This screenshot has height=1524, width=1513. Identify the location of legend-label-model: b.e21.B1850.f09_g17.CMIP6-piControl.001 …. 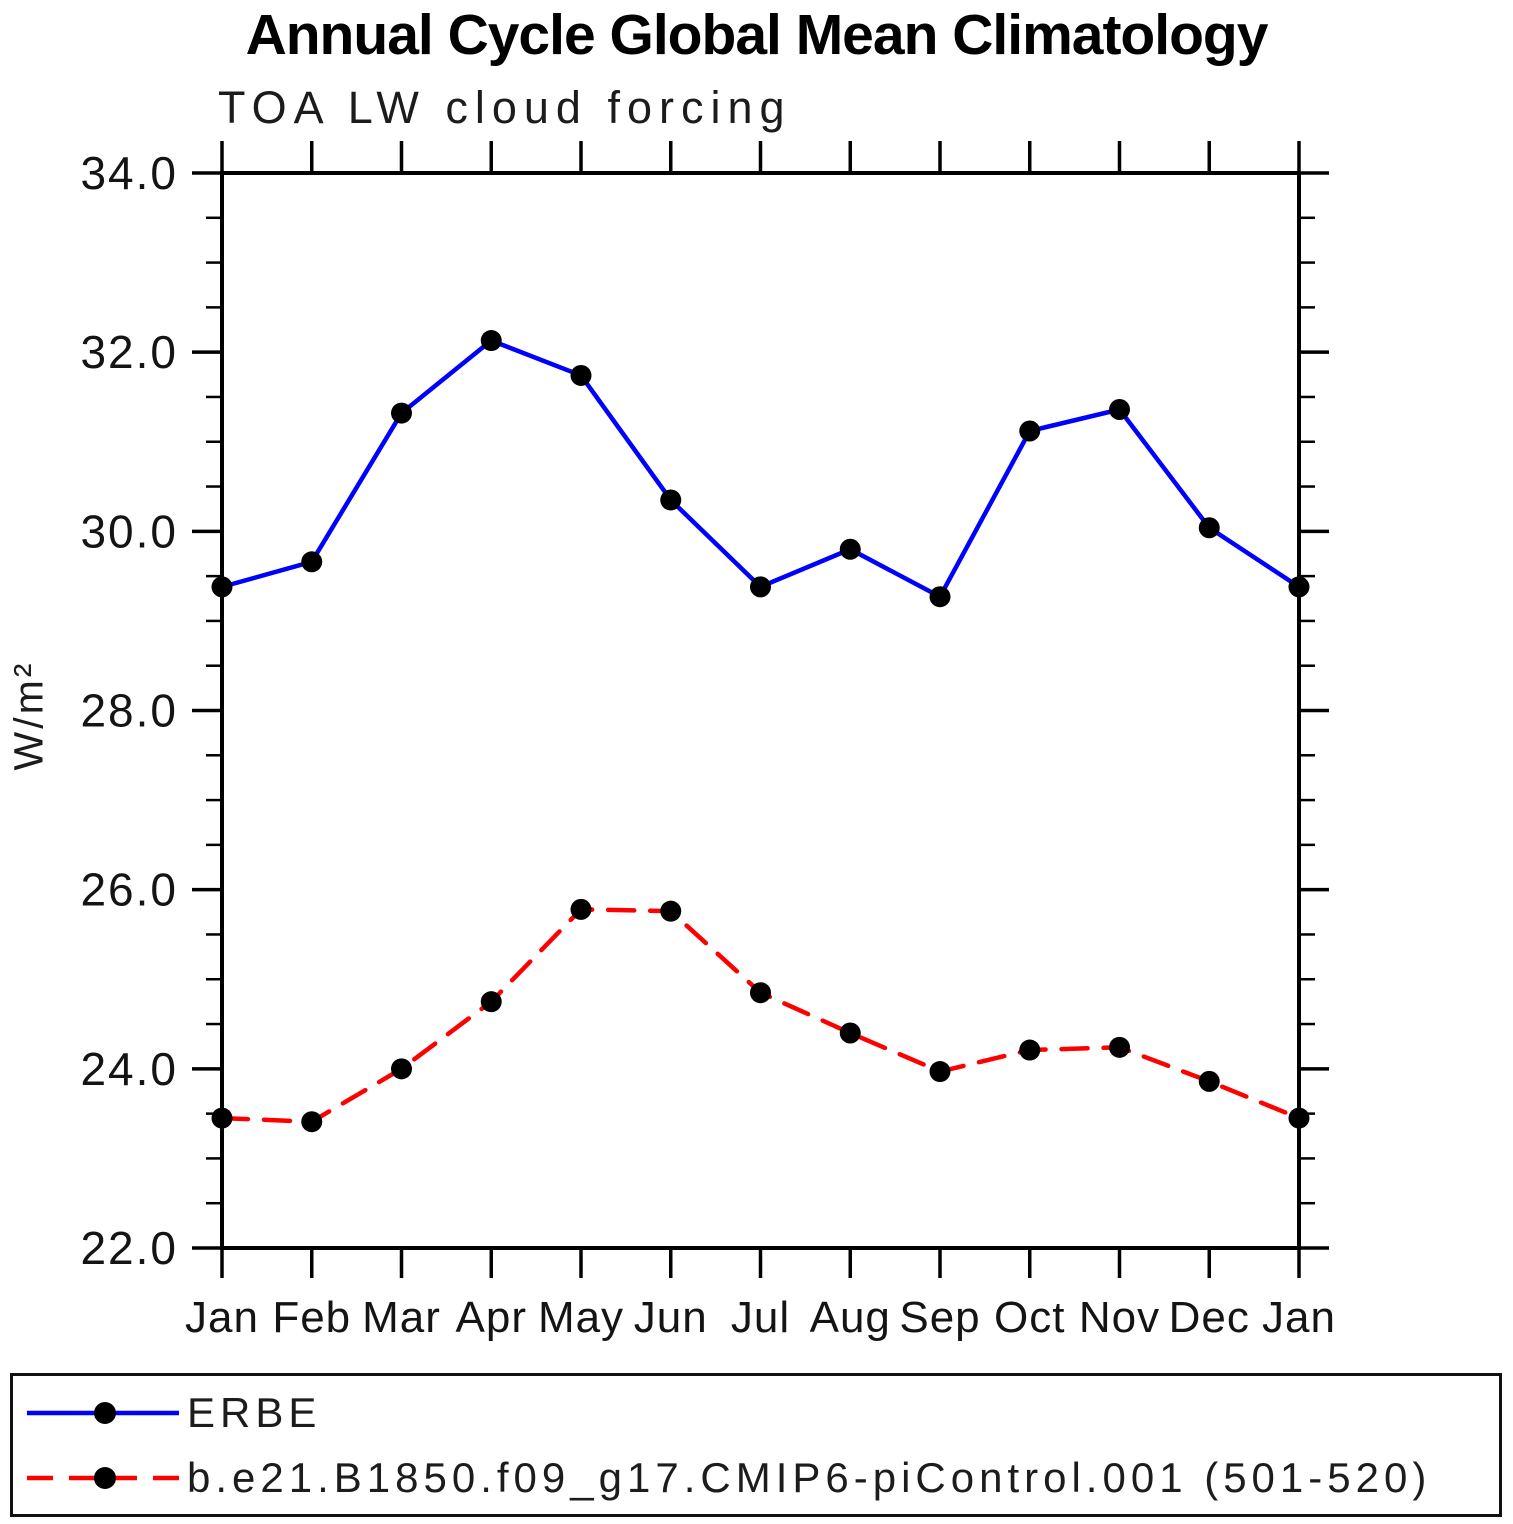
(809, 1477).